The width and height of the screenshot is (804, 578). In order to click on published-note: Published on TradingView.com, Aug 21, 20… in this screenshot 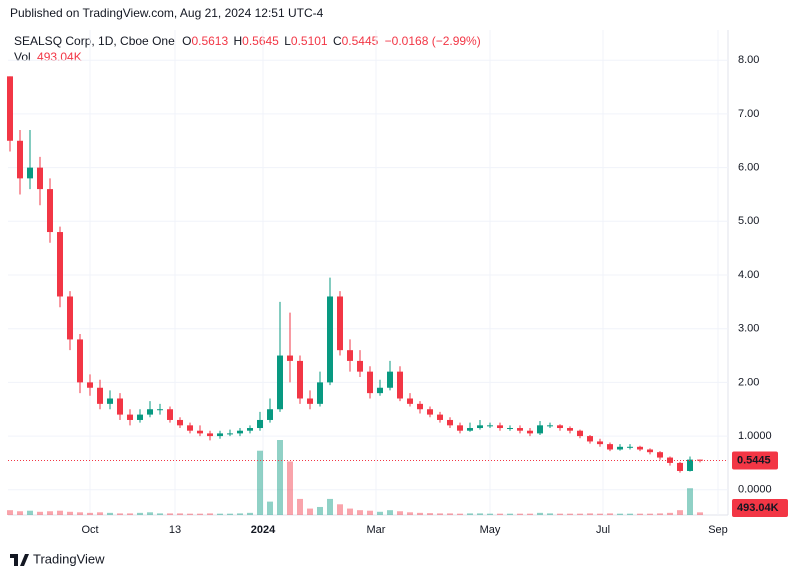, I will do `click(167, 13)`.